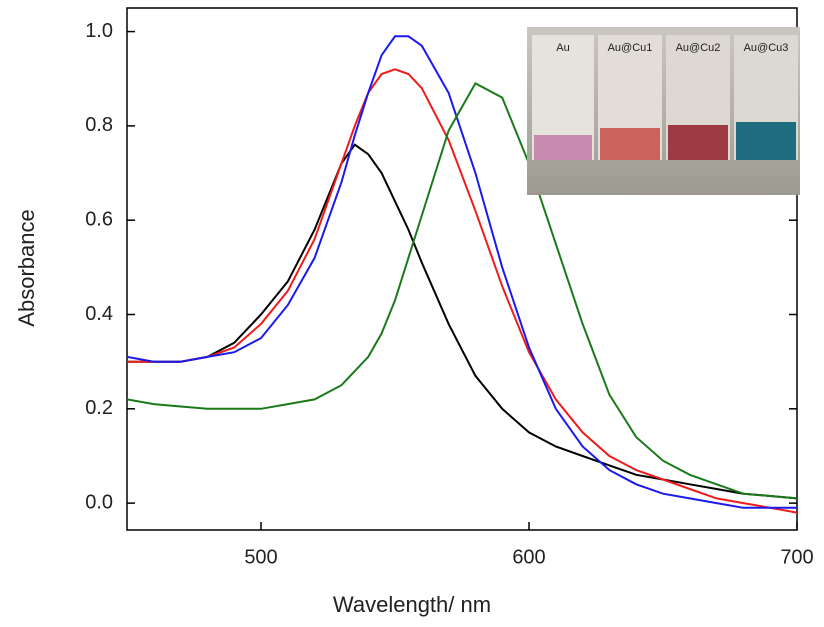 The image size is (824, 627). I want to click on y-tick-label: 0.0, so click(99, 502).